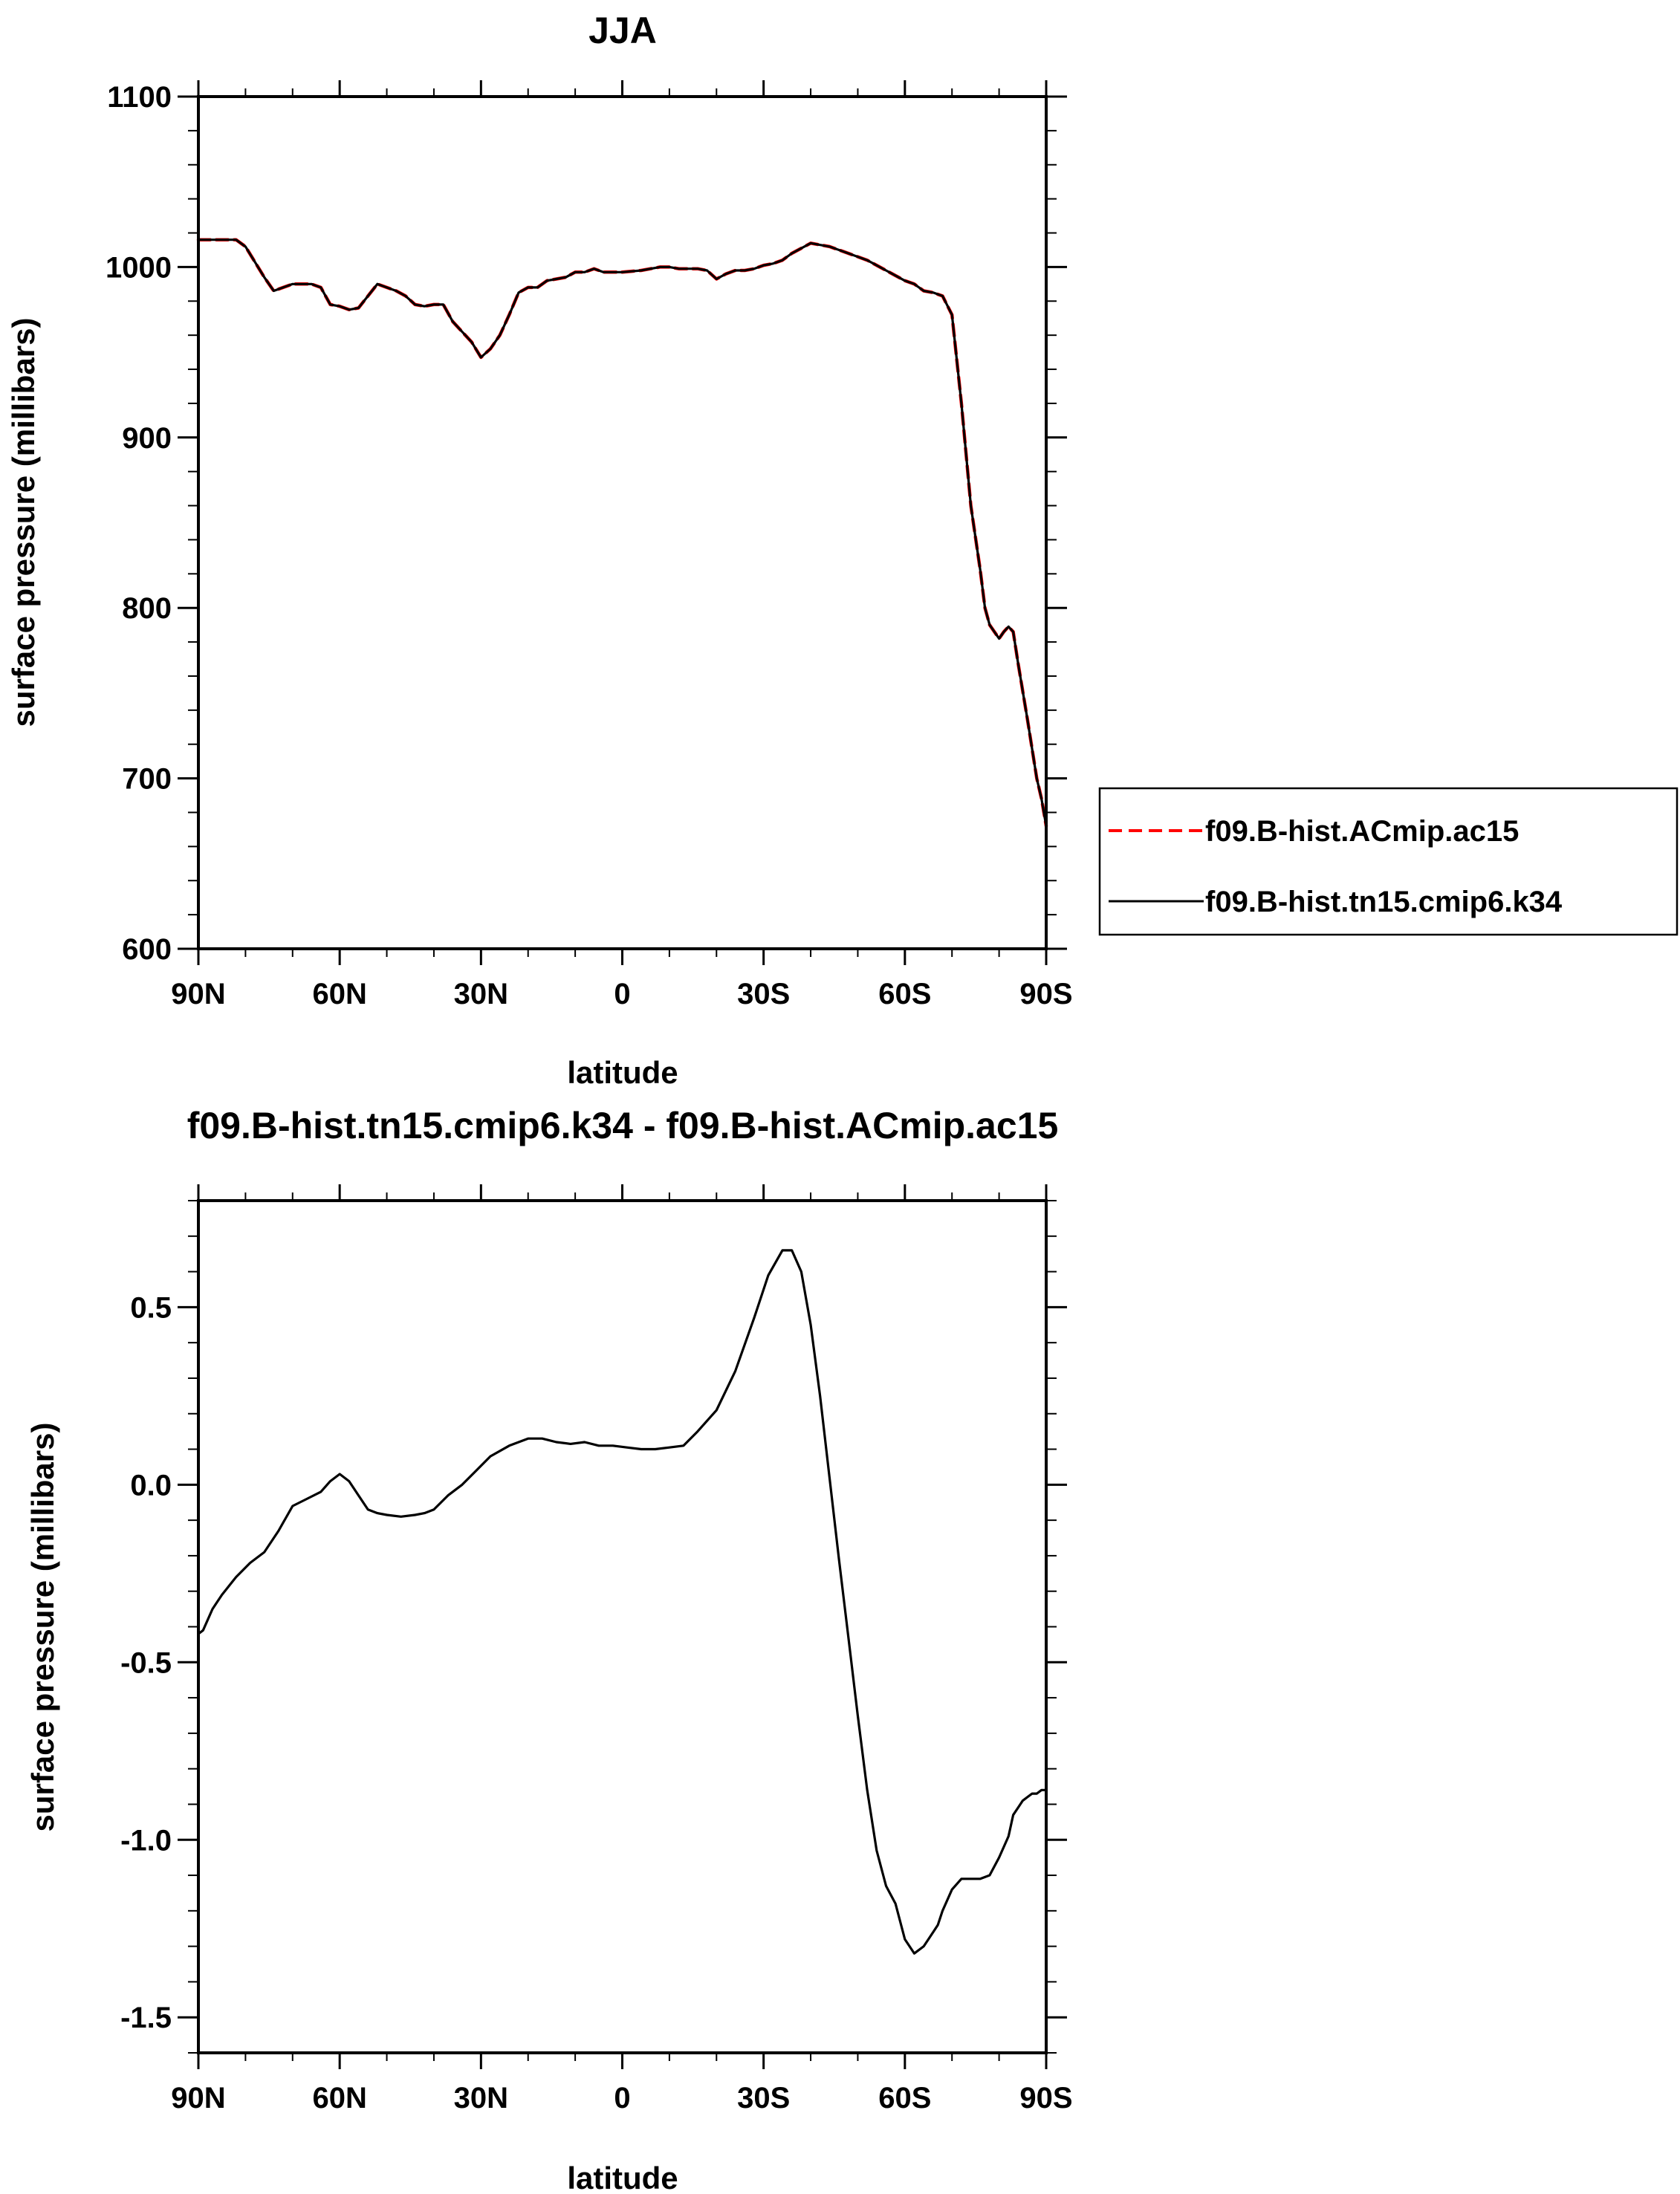  What do you see at coordinates (43, 1627) in the screenshot?
I see `bottom-y-axis-title: surface pressure (millibars)` at bounding box center [43, 1627].